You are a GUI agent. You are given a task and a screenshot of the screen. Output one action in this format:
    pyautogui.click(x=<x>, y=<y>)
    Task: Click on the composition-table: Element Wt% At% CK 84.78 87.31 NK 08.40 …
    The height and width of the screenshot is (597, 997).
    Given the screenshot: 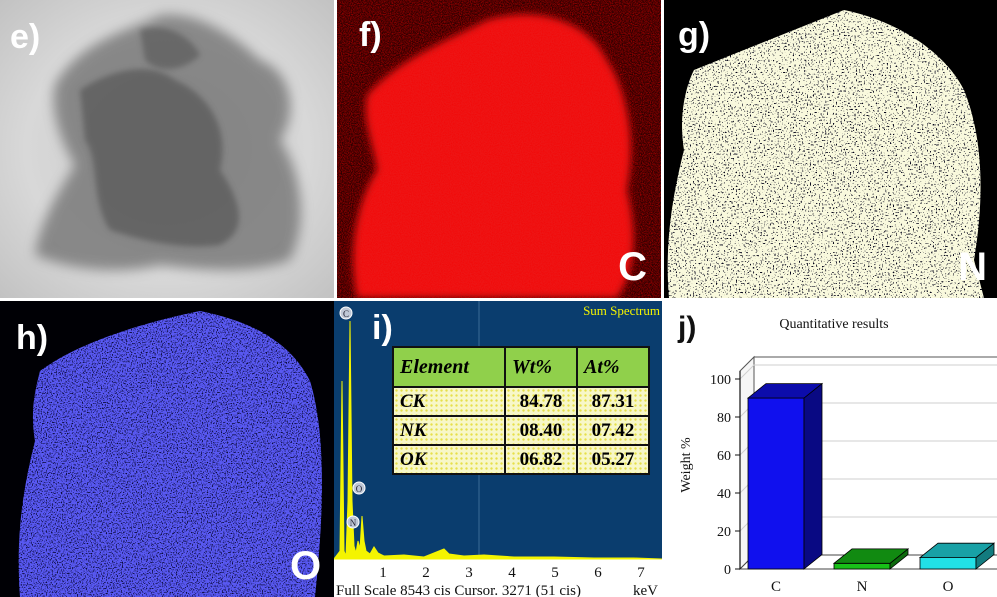 What is the action you would take?
    pyautogui.click(x=521, y=410)
    